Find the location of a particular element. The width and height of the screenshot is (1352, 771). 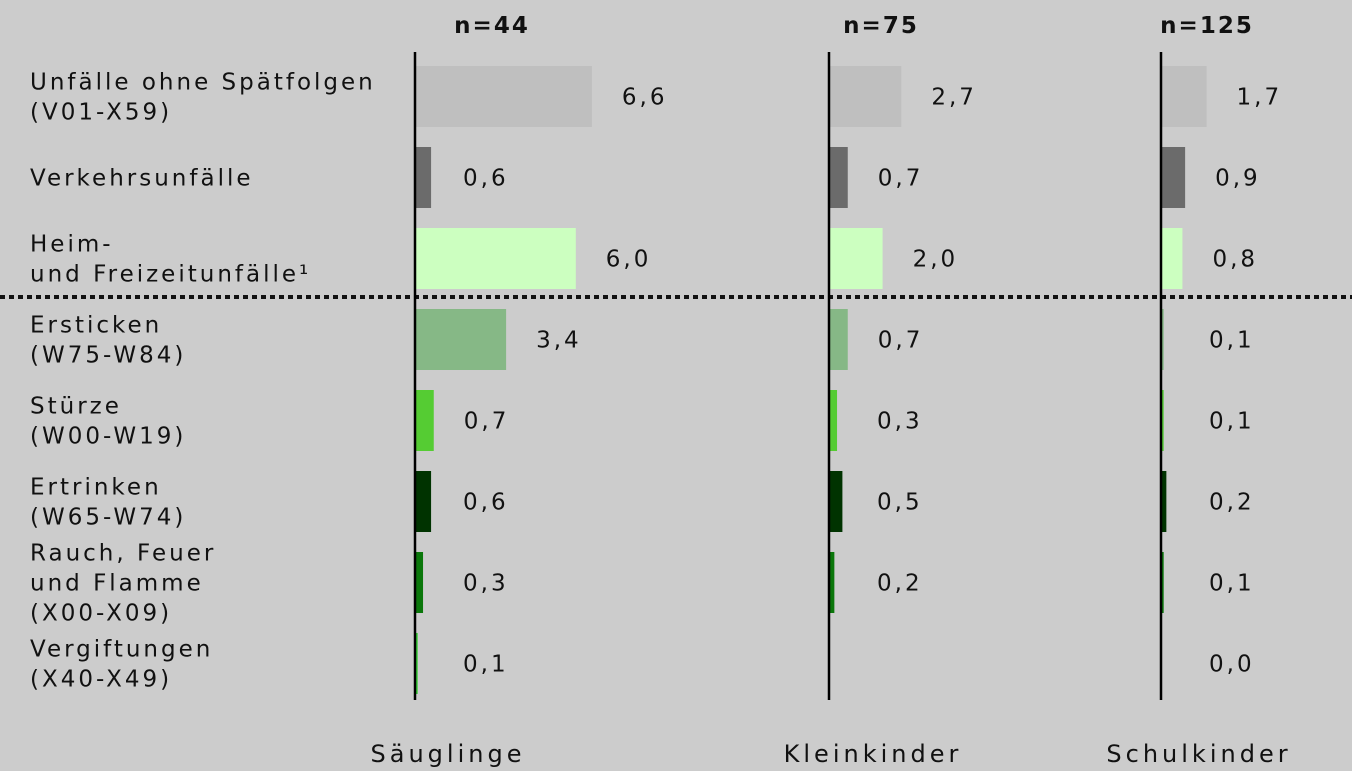

category-label: Unfälle ohne Spätfolgen is located at coordinates (203, 83).